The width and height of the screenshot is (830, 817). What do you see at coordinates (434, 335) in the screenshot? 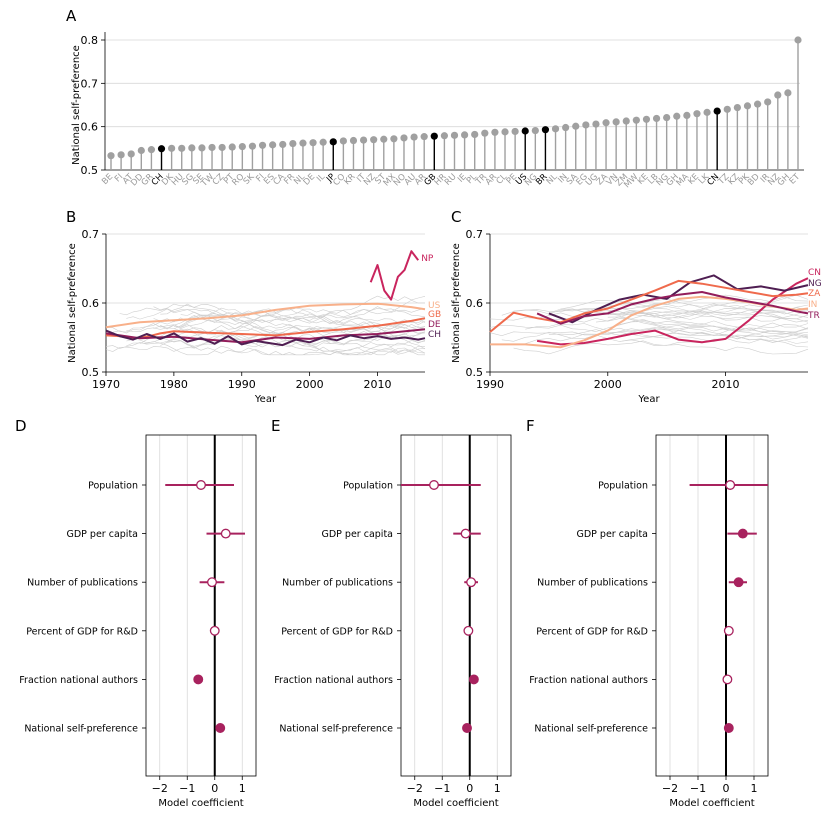
I see `series-label-ch: CH` at bounding box center [434, 335].